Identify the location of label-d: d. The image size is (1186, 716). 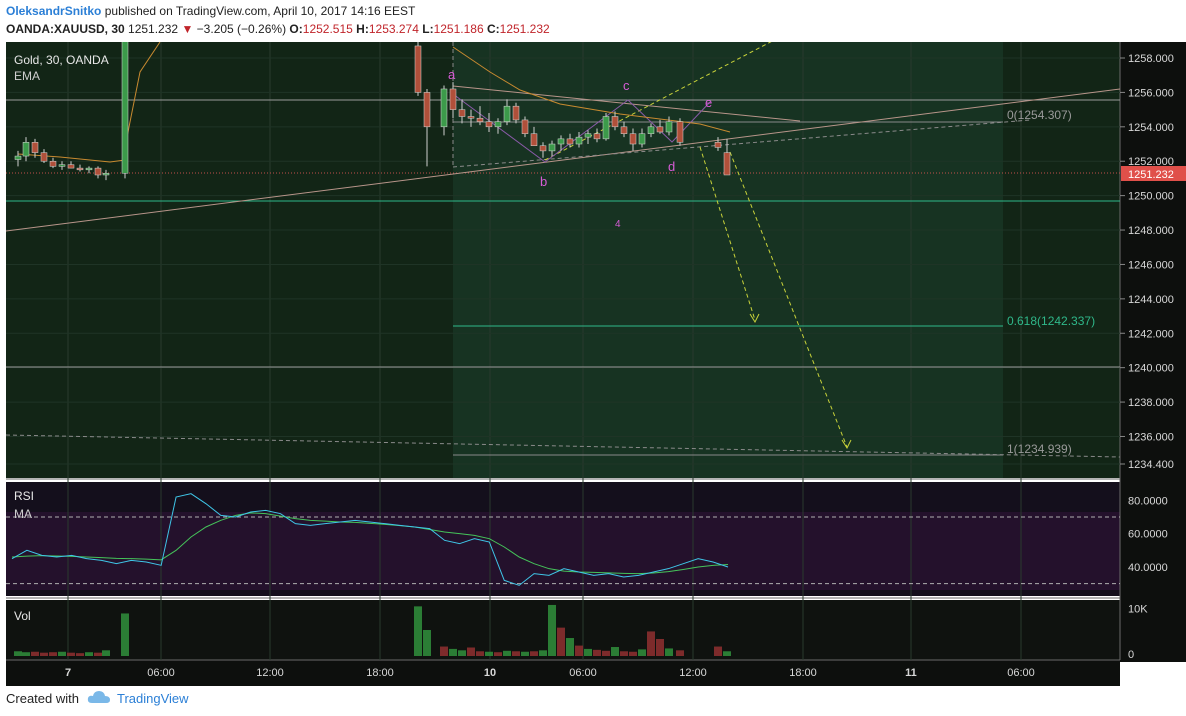
(671, 166).